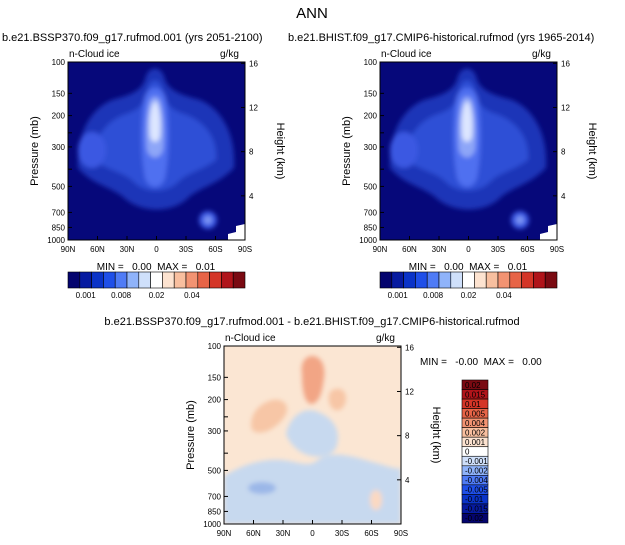  Describe the element at coordinates (476, 480) in the screenshot. I see `colorbar-label: -0.004` at that location.